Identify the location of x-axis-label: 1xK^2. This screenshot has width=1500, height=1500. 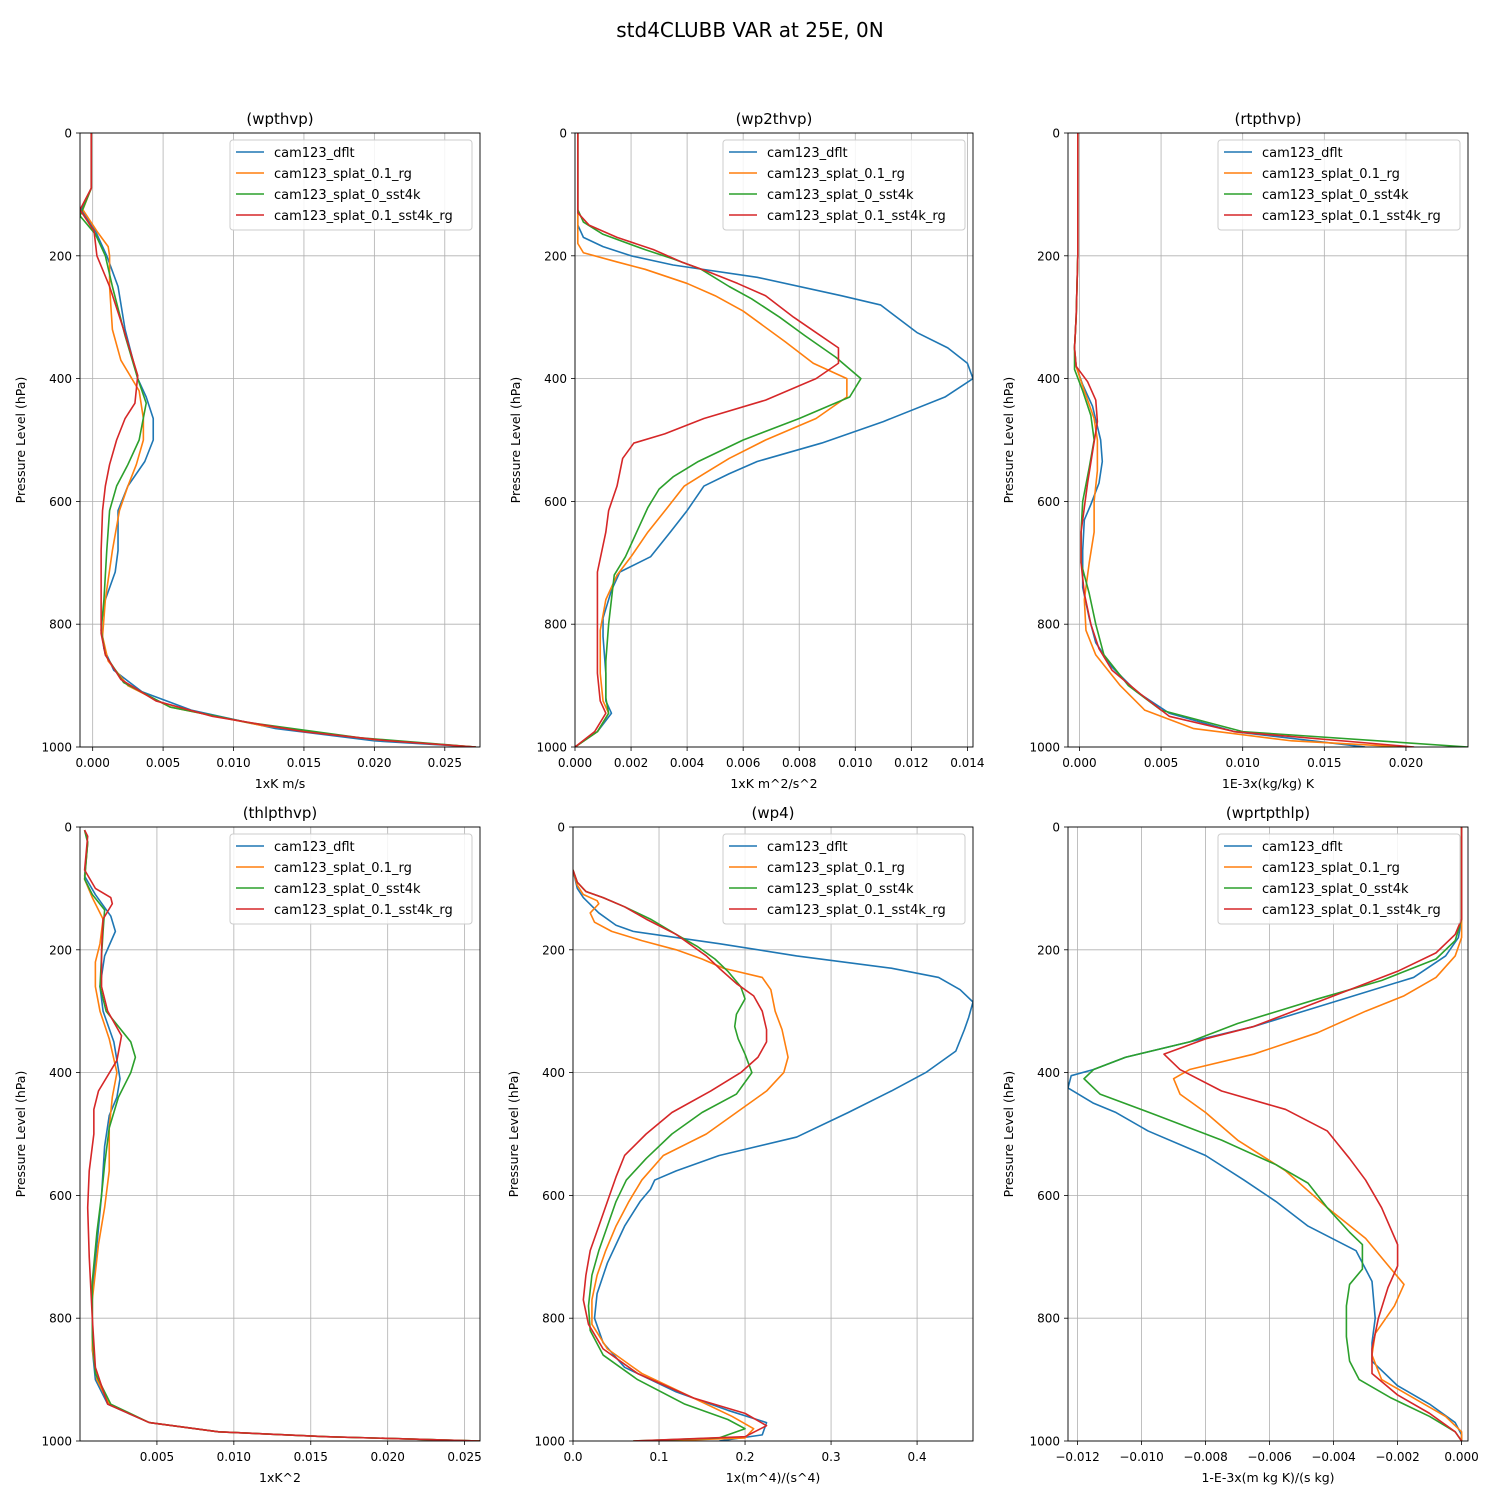
(280, 1477).